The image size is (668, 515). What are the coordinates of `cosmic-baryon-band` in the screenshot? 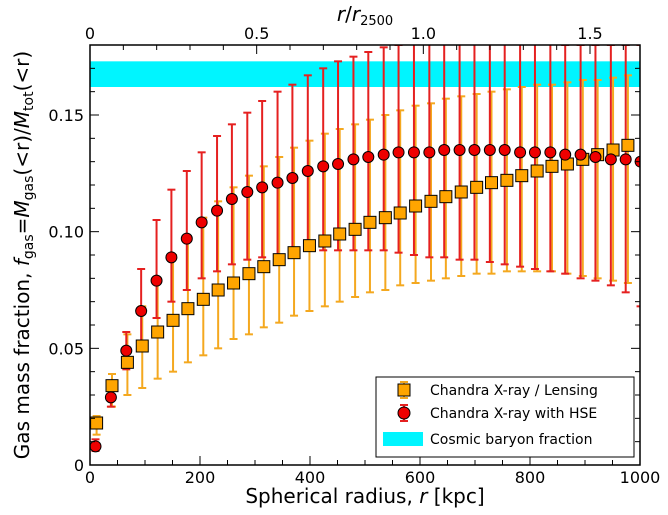 It's located at (365, 74).